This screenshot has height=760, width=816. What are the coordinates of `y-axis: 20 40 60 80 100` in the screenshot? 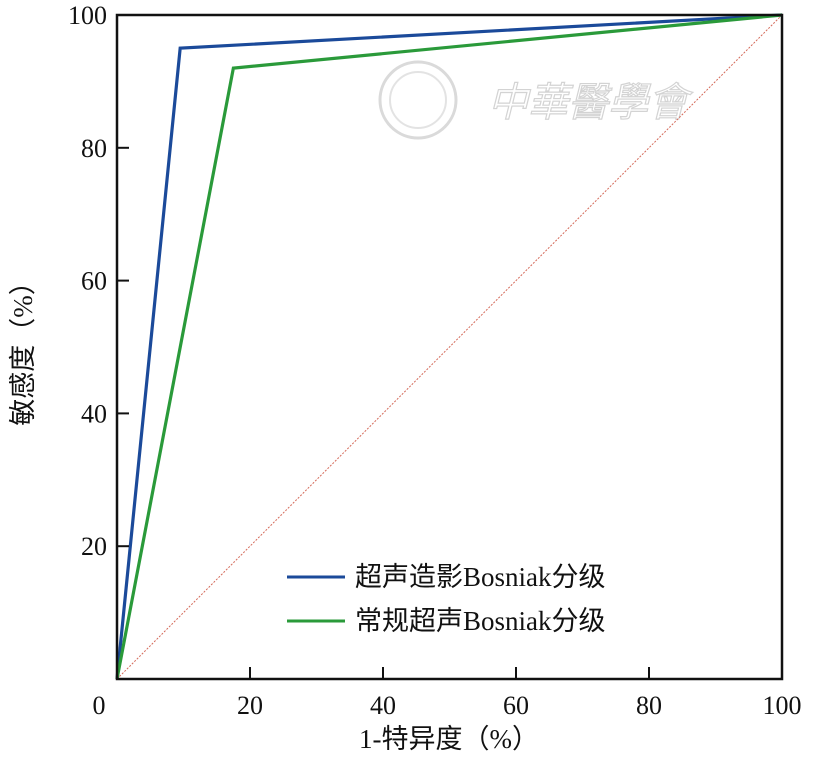 It's located at (98, 281).